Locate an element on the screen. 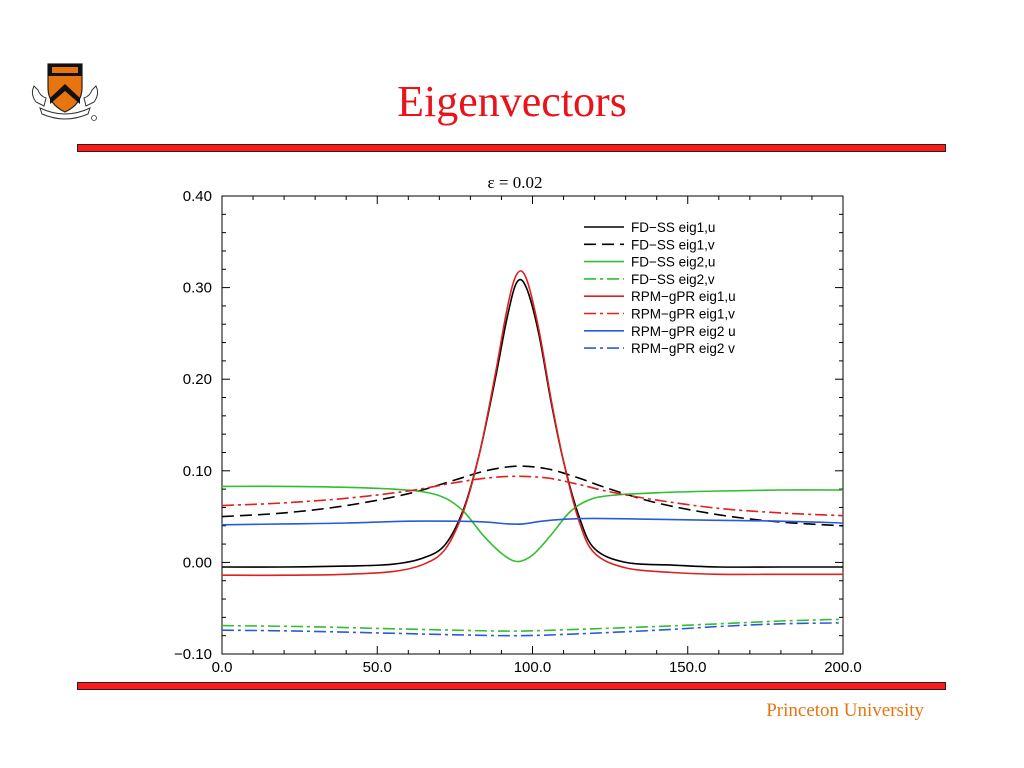 The width and height of the screenshot is (1024, 768). legend-label: FD−SS eig1,u is located at coordinates (673, 227).